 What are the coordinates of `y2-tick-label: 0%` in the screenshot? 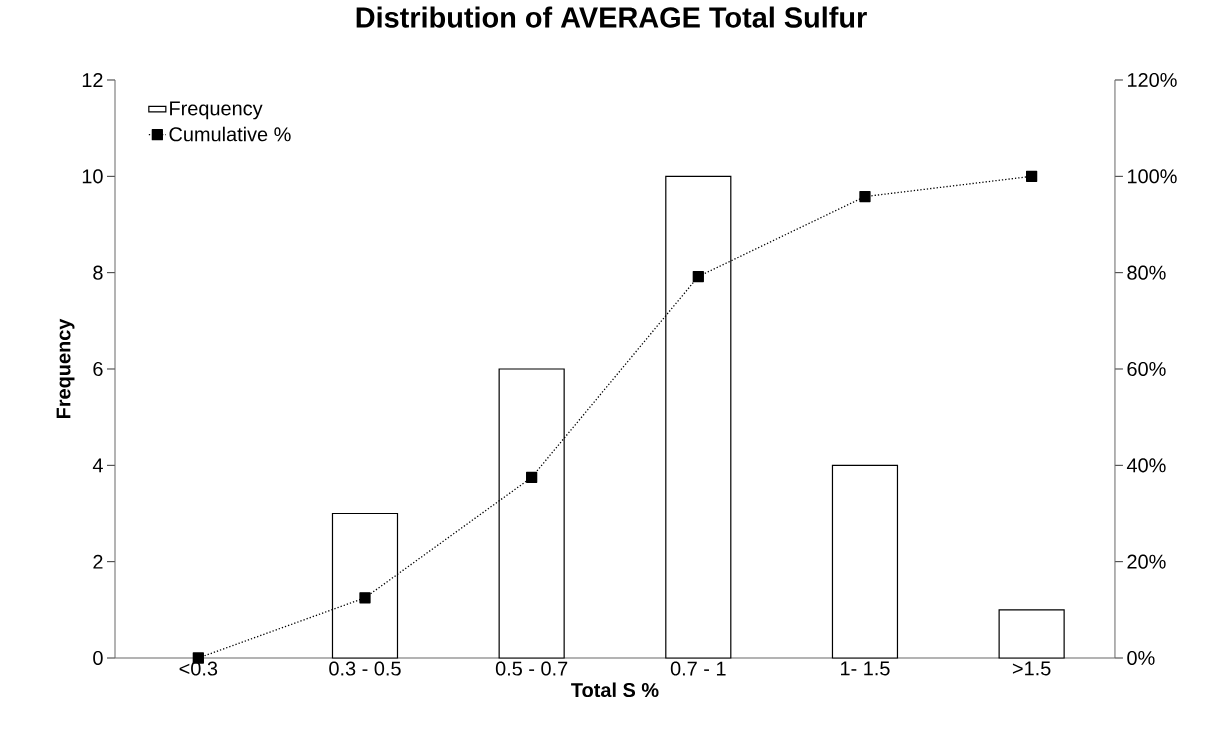 It's located at (1141, 658).